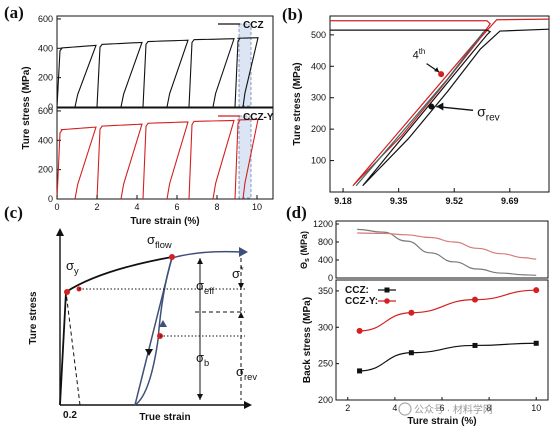  What do you see at coordinates (188, 328) in the screenshot?
I see `reloading-curve` at bounding box center [188, 328].